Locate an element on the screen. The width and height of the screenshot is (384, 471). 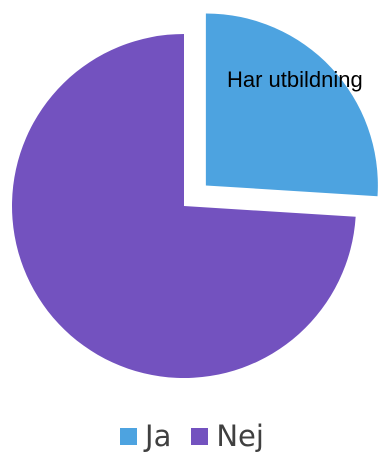
legend-swatch-nej is located at coordinates (200, 436).